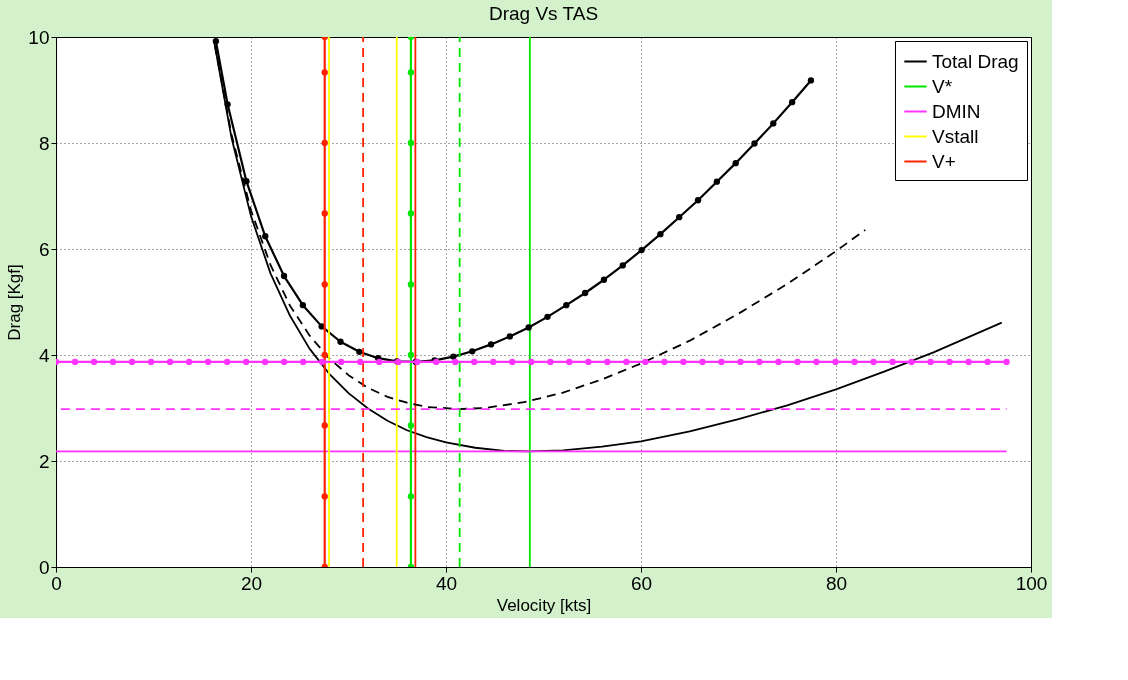 The image size is (1128, 680). I want to click on legend-label: V*, so click(942, 86).